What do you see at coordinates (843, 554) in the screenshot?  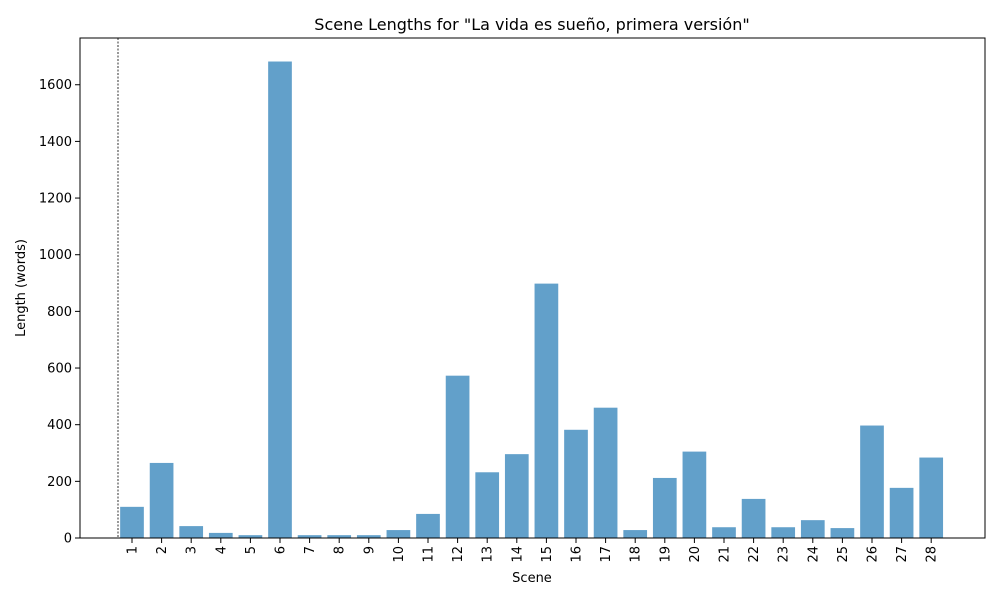 I see `x-tick-label: 25` at bounding box center [843, 554].